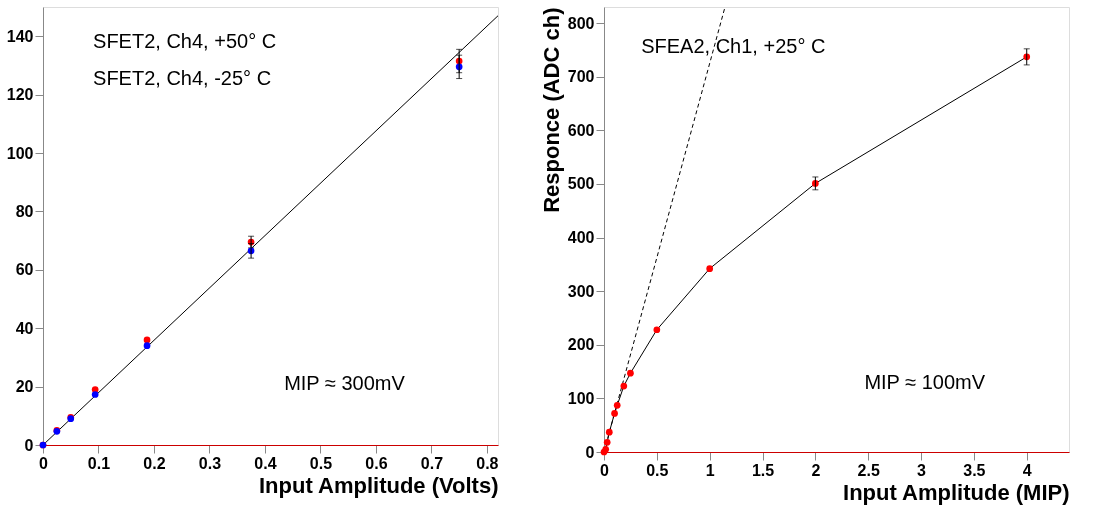 The width and height of the screenshot is (1098, 508). I want to click on x-axis-title: Input Amplitude (Volts), so click(378, 485).